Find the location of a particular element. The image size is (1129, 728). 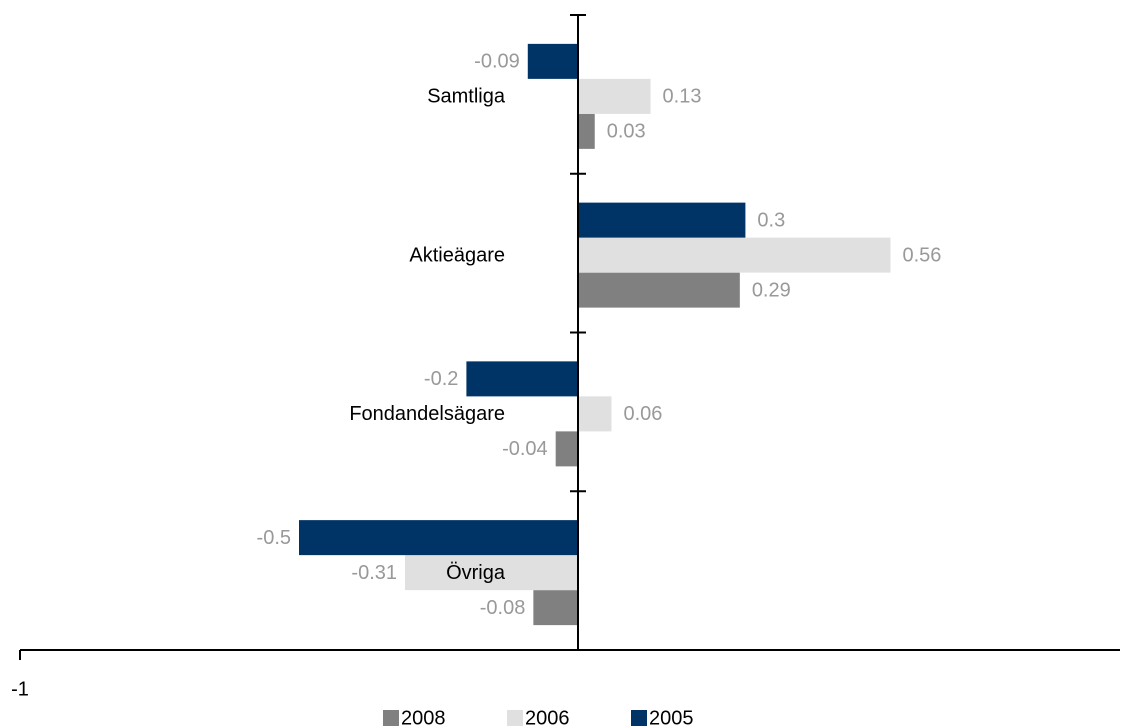

value-label: 0.13 is located at coordinates (682, 97).